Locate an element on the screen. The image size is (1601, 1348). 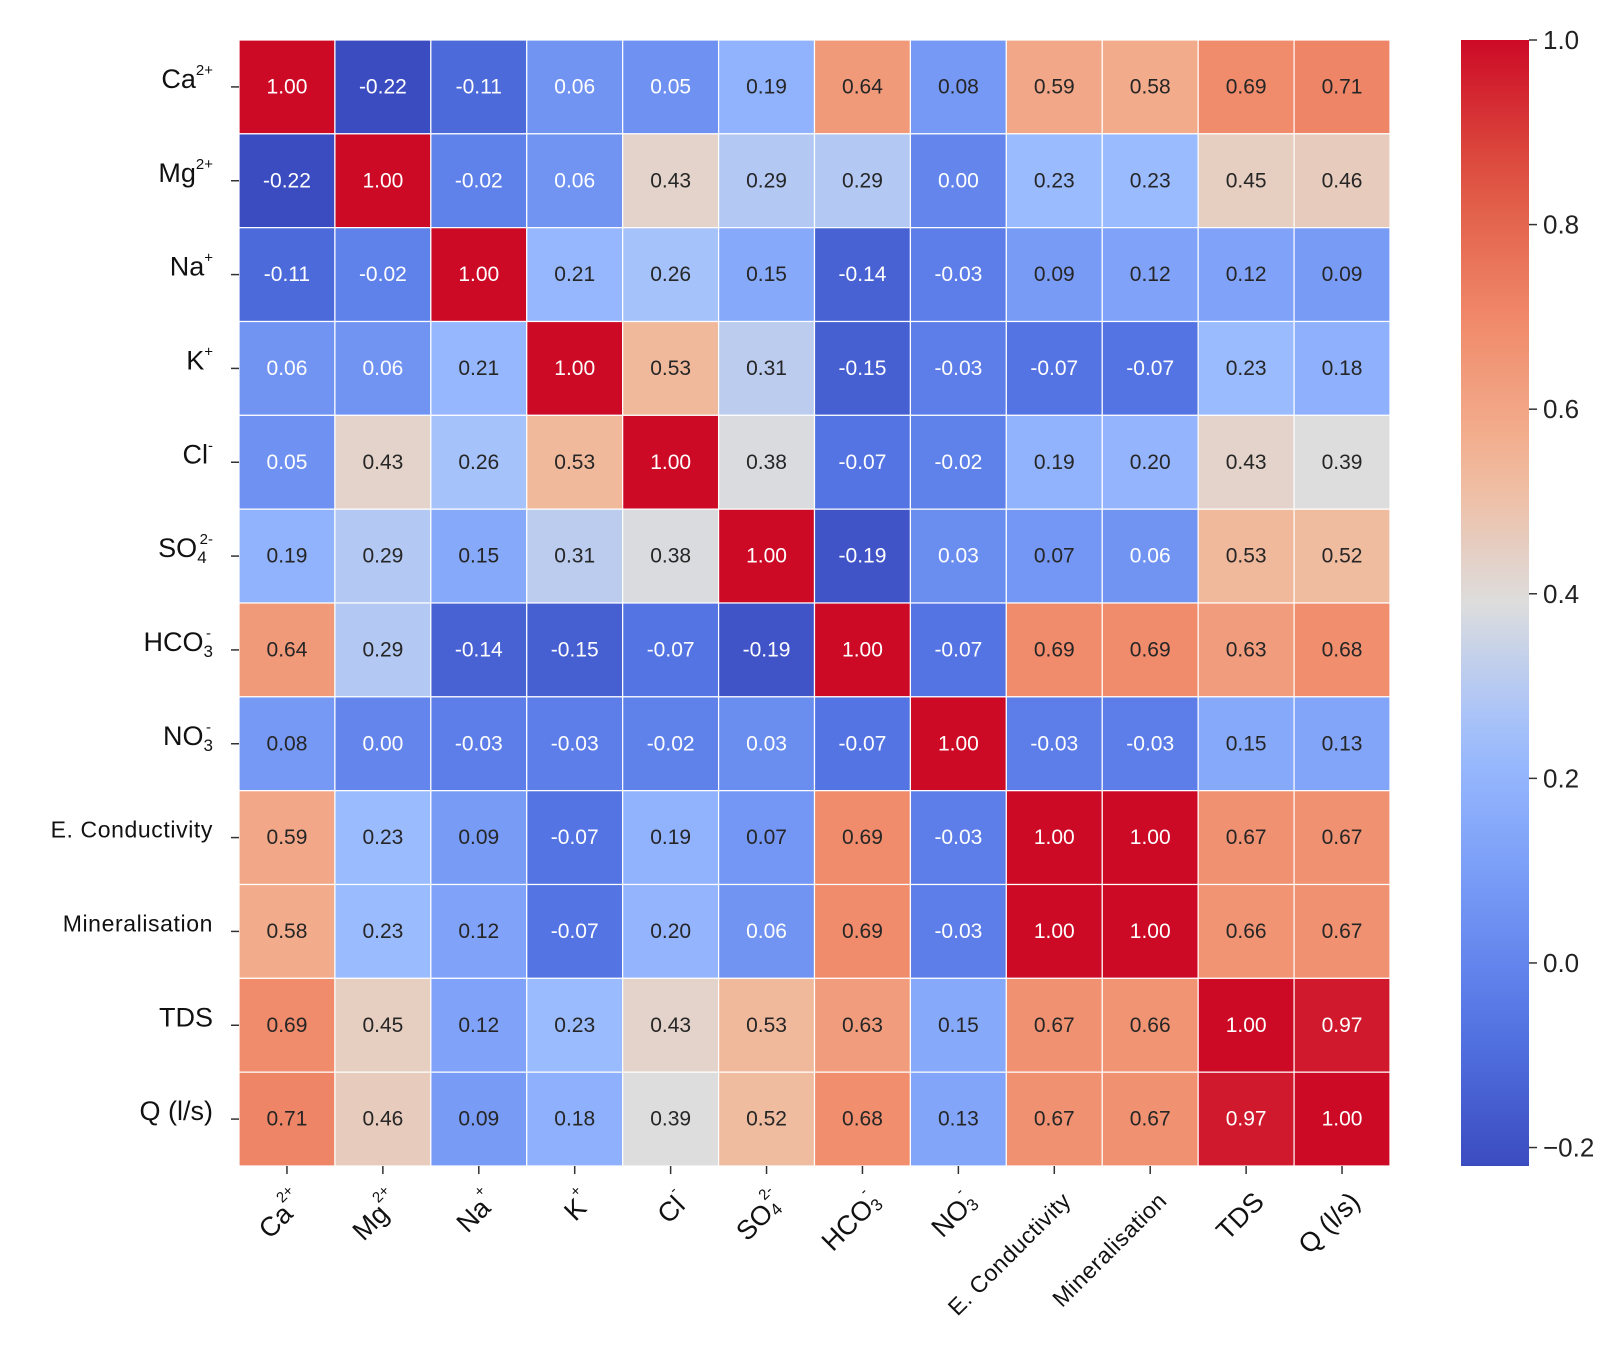
x-tick-label: Cl- is located at coordinates (670, 1205).